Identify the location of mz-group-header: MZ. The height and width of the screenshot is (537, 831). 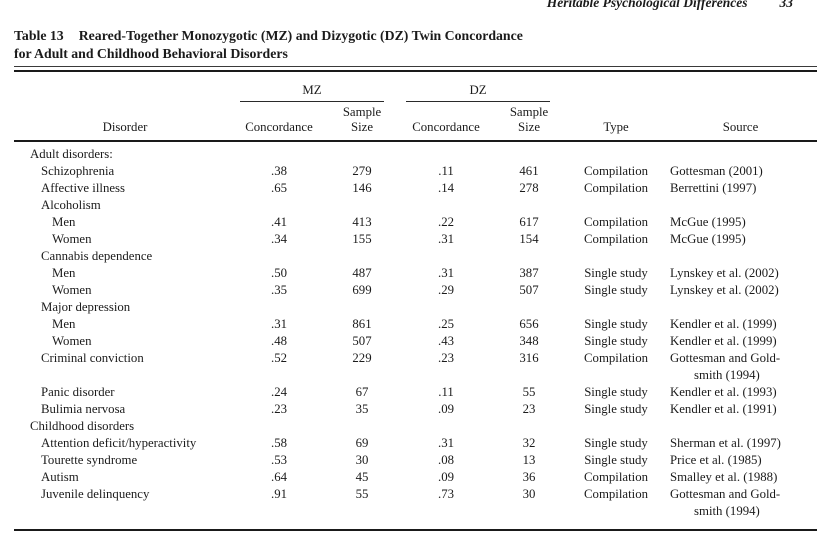
(319, 87).